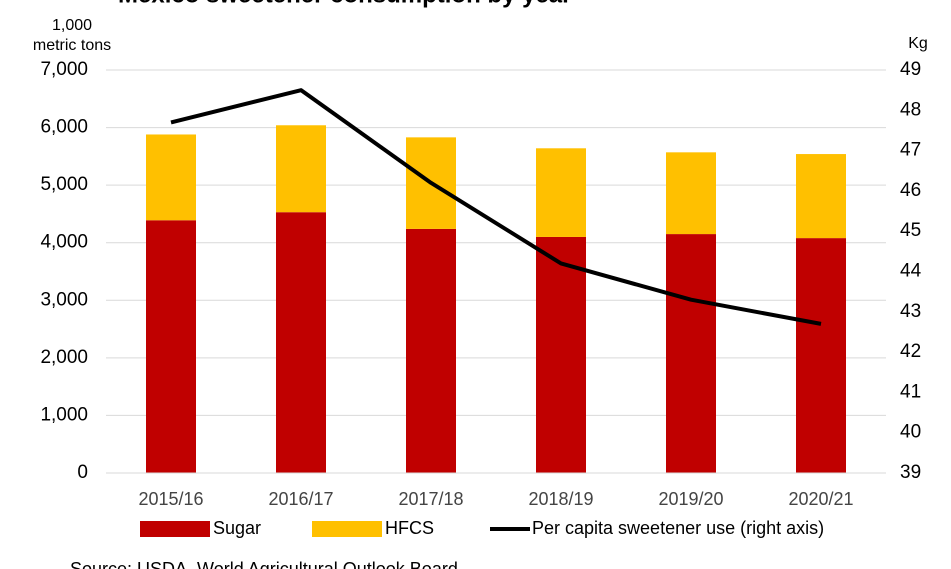 This screenshot has width=951, height=569. Describe the element at coordinates (64, 127) in the screenshot. I see `y-tick-label: 6,000` at that location.